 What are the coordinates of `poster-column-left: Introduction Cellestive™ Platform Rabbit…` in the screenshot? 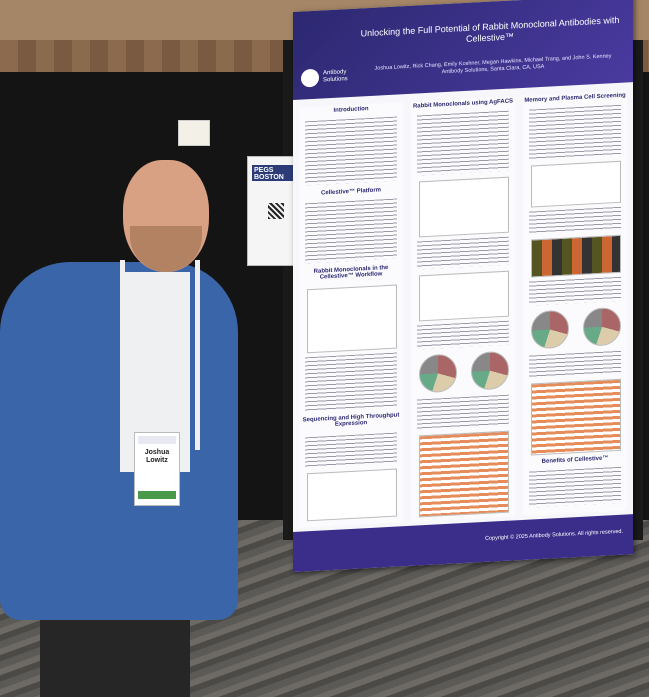 It's located at (351, 315).